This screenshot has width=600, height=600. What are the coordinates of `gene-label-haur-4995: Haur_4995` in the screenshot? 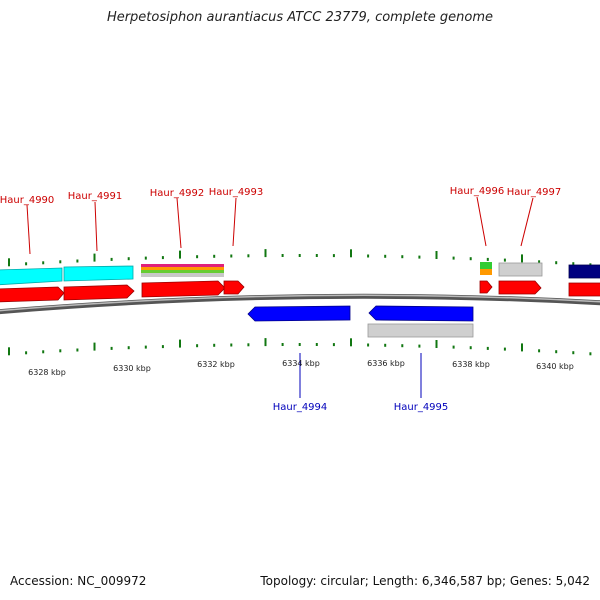 It's located at (421, 407).